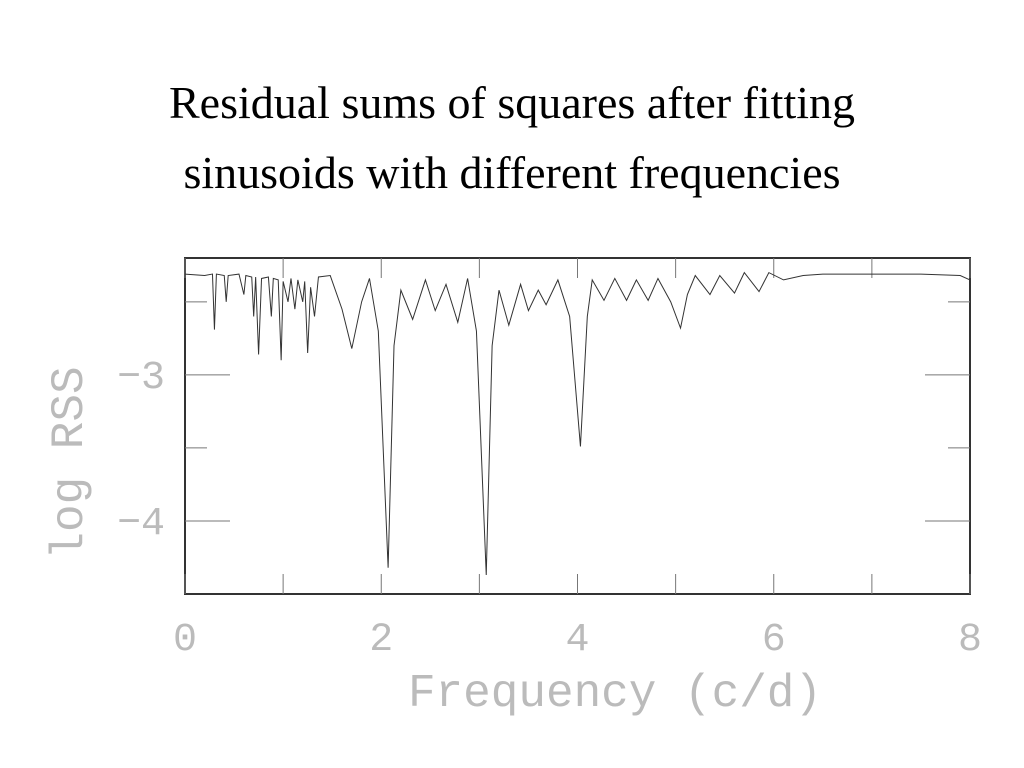 Image resolution: width=1024 pixels, height=768 pixels. Describe the element at coordinates (185, 640) in the screenshot. I see `x-tick-label: 0` at that location.